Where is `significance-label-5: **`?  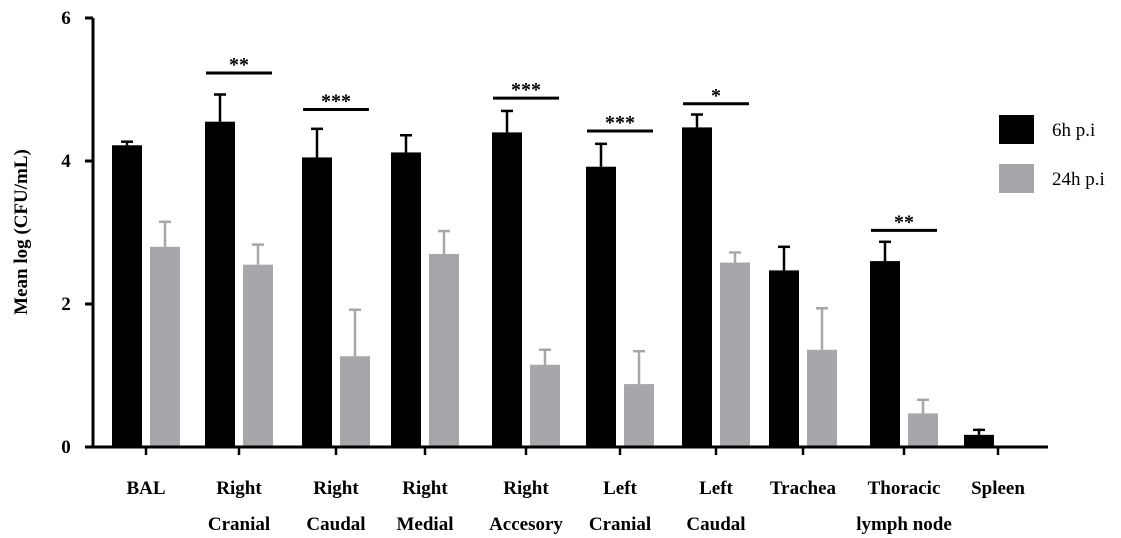 significance-label-5: ** is located at coordinates (904, 222).